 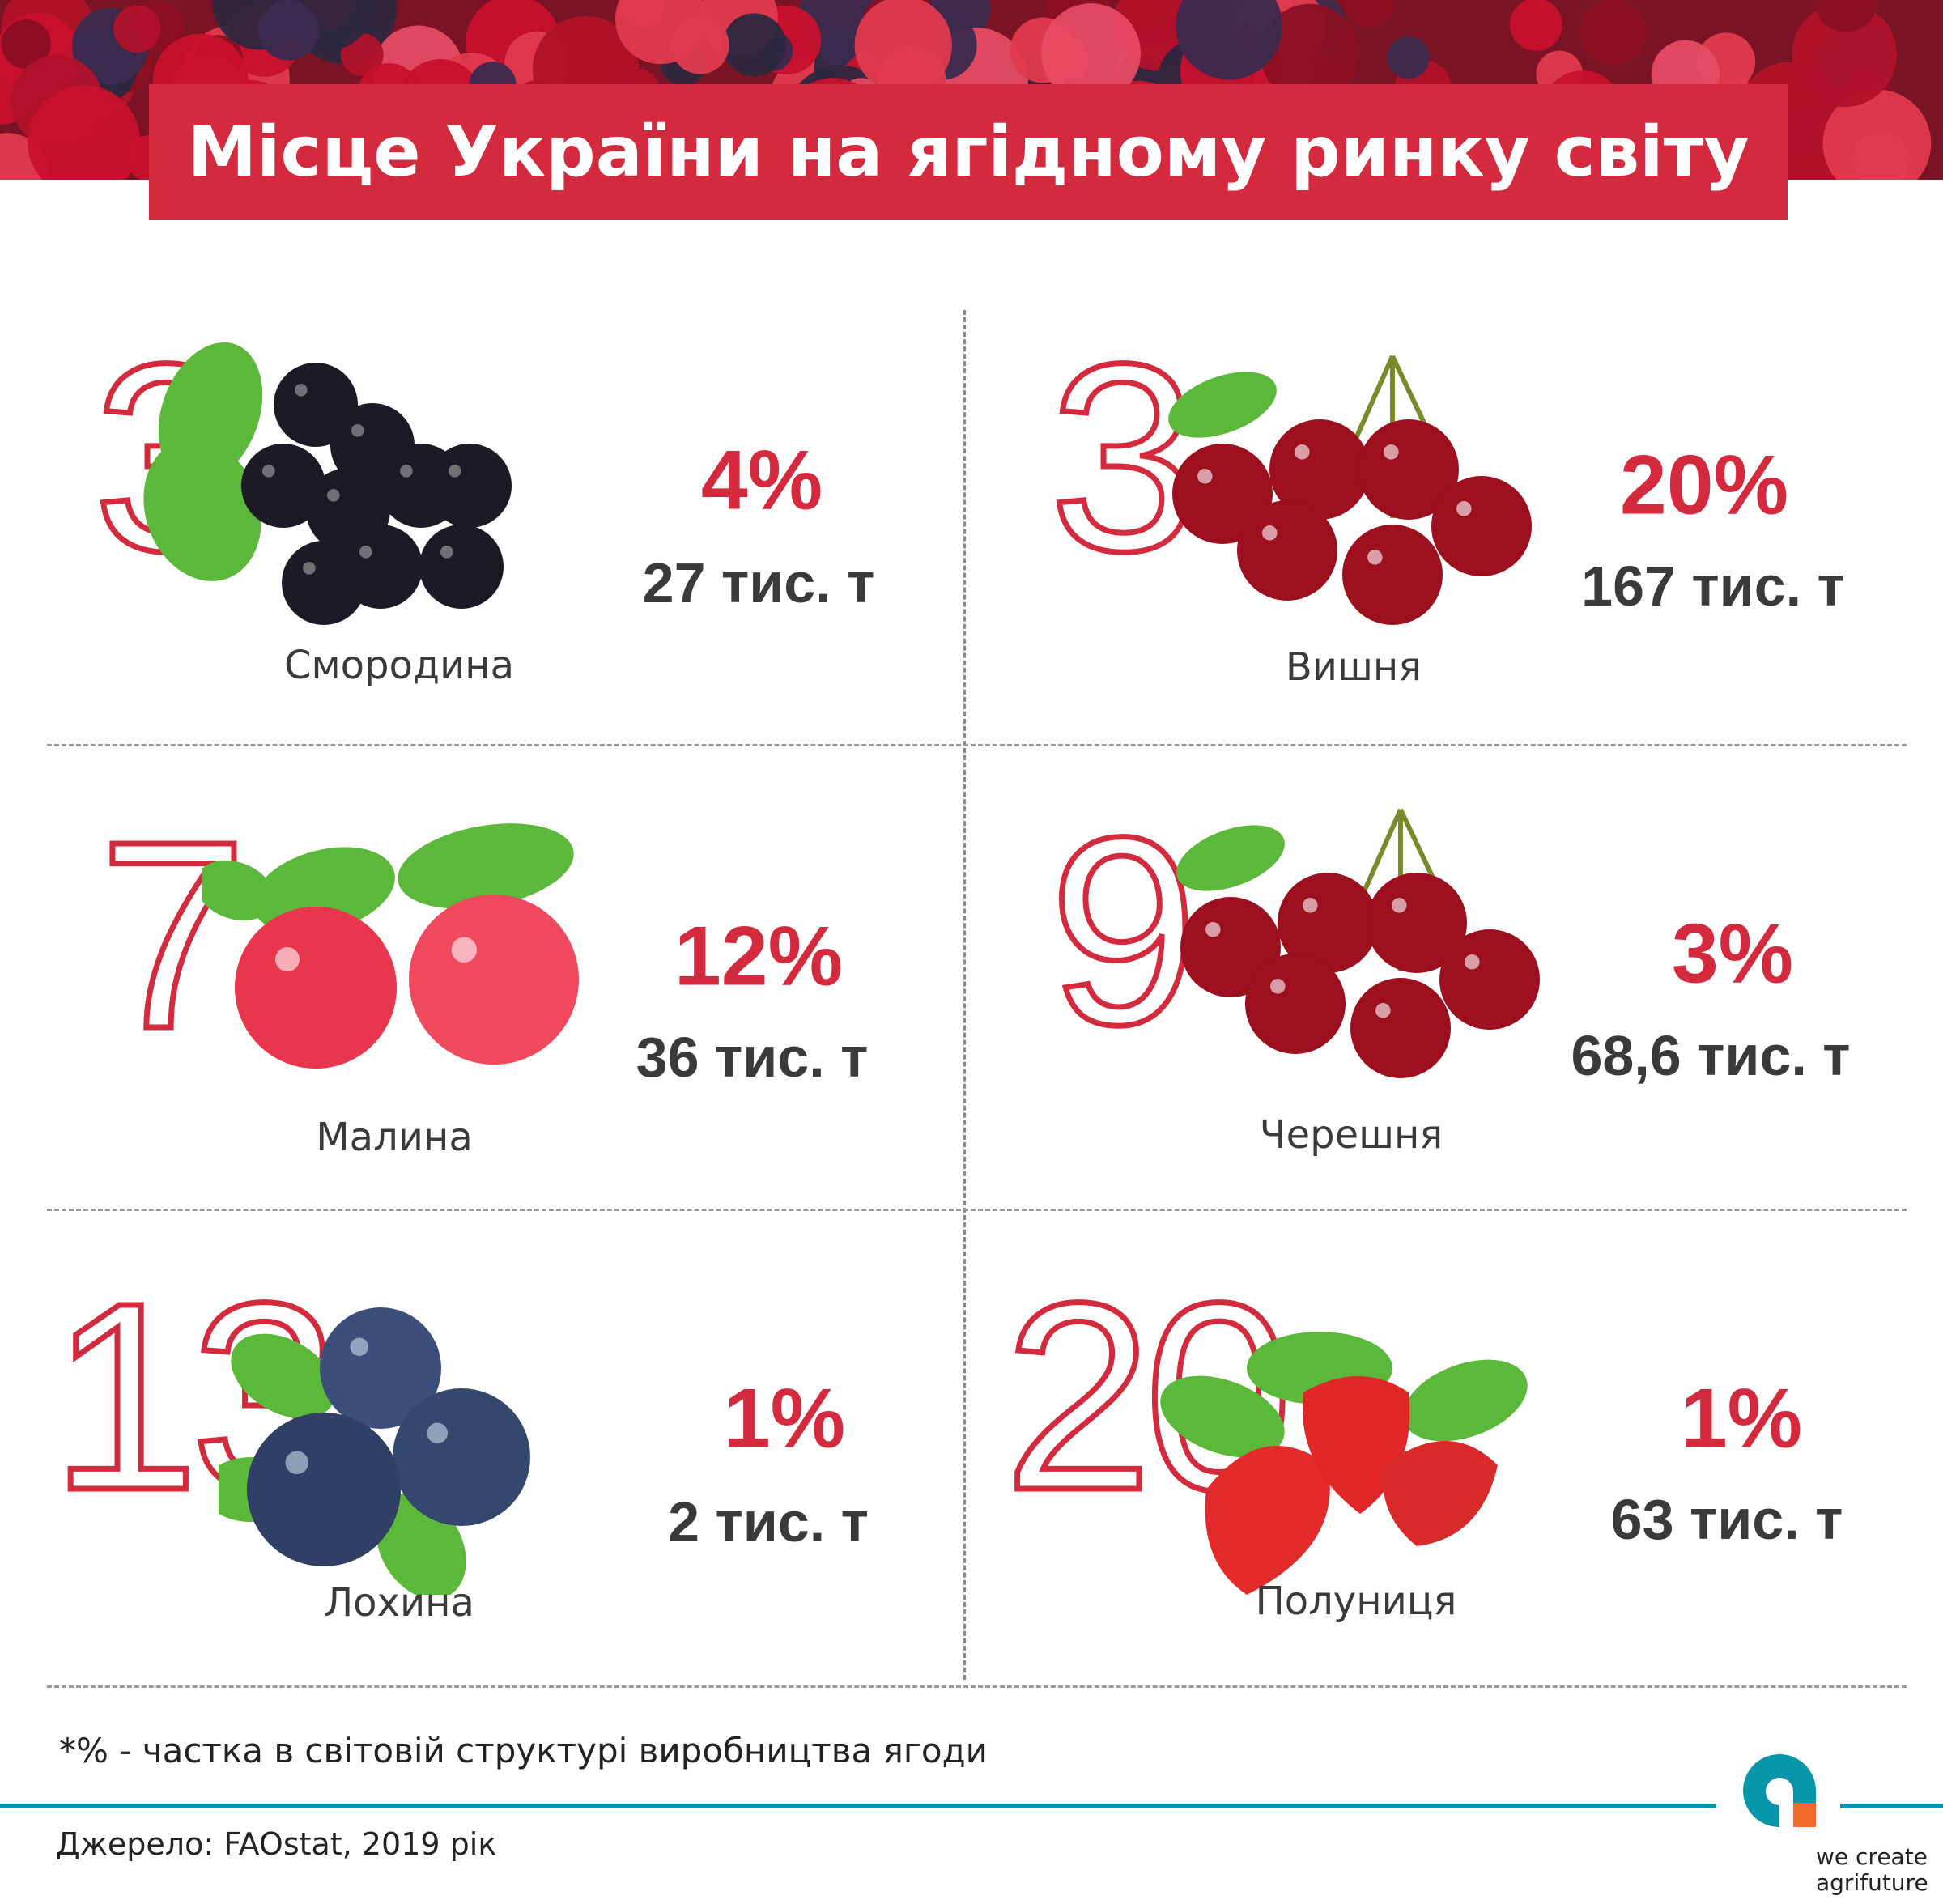 I want to click on share-percent: 4%, so click(x=761, y=481).